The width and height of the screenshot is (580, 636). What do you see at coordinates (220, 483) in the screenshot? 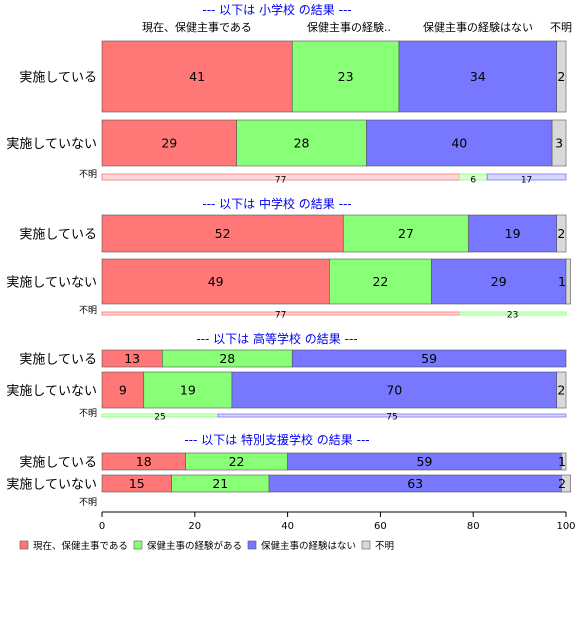
I see `bar-value-label: 21` at bounding box center [220, 483].